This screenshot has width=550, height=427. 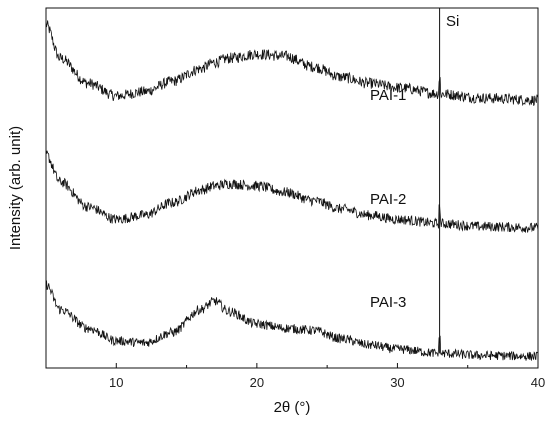 What do you see at coordinates (388, 95) in the screenshot?
I see `series-label-pai-1: PAI-1` at bounding box center [388, 95].